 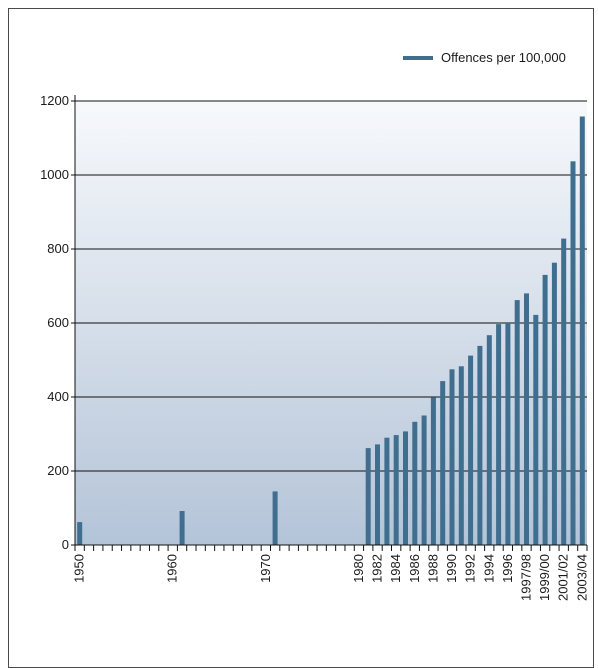 What do you see at coordinates (432, 568) in the screenshot?
I see `x-tick-label-1988: 1988` at bounding box center [432, 568].